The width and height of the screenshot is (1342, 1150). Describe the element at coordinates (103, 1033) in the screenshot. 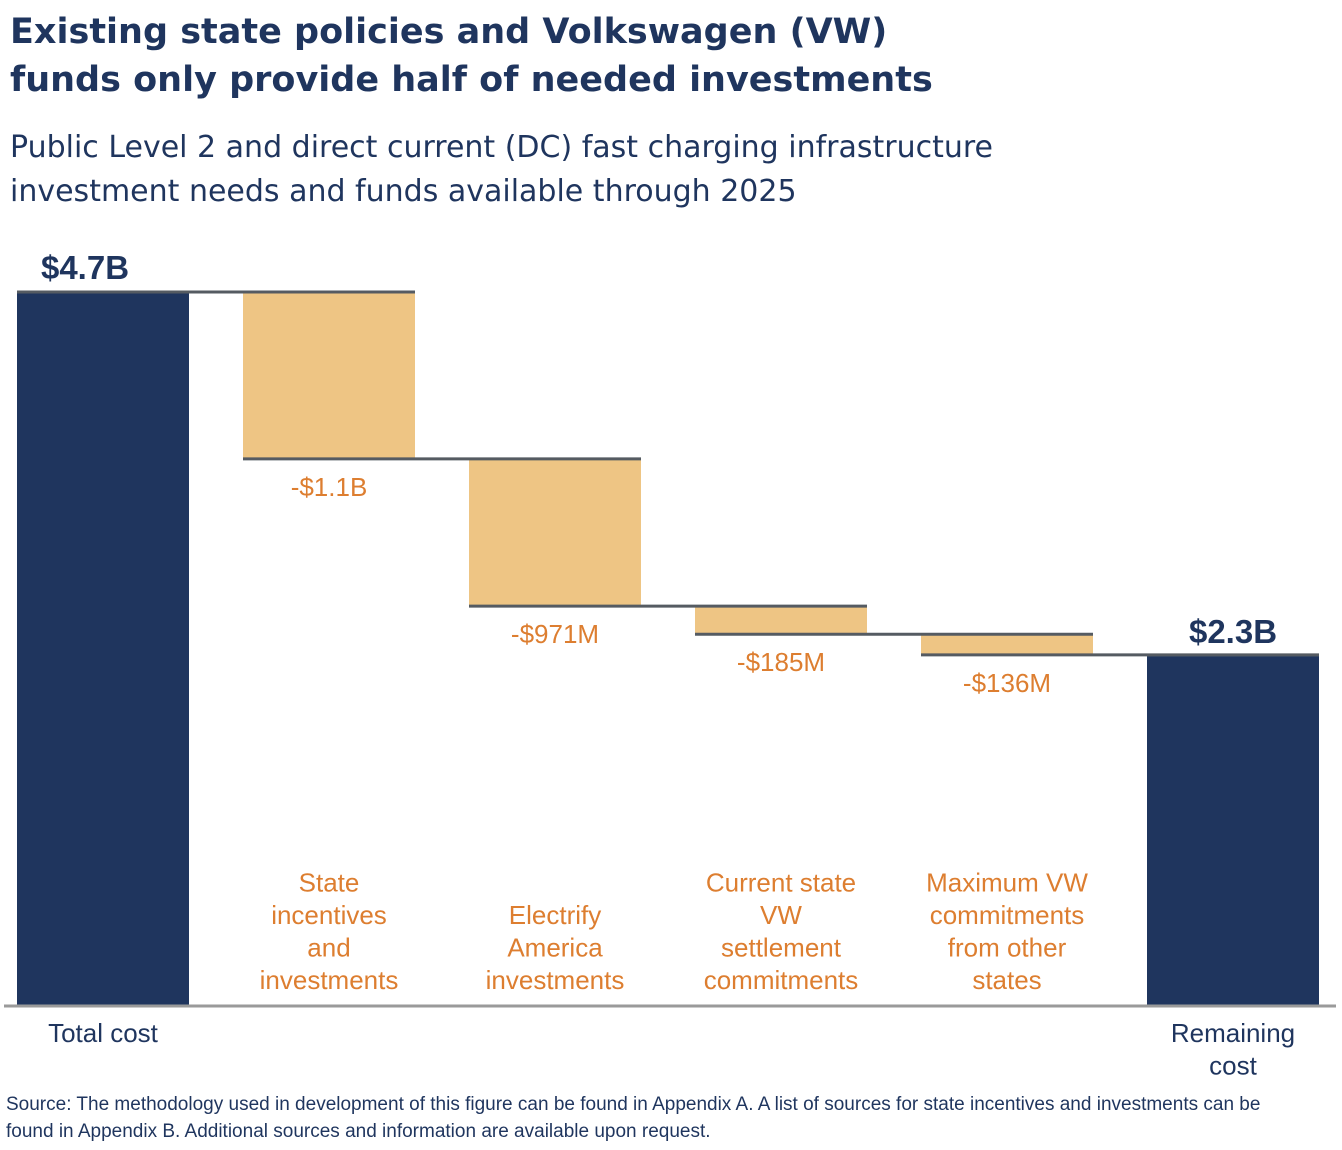

I see `category-label: Total cost` at that location.